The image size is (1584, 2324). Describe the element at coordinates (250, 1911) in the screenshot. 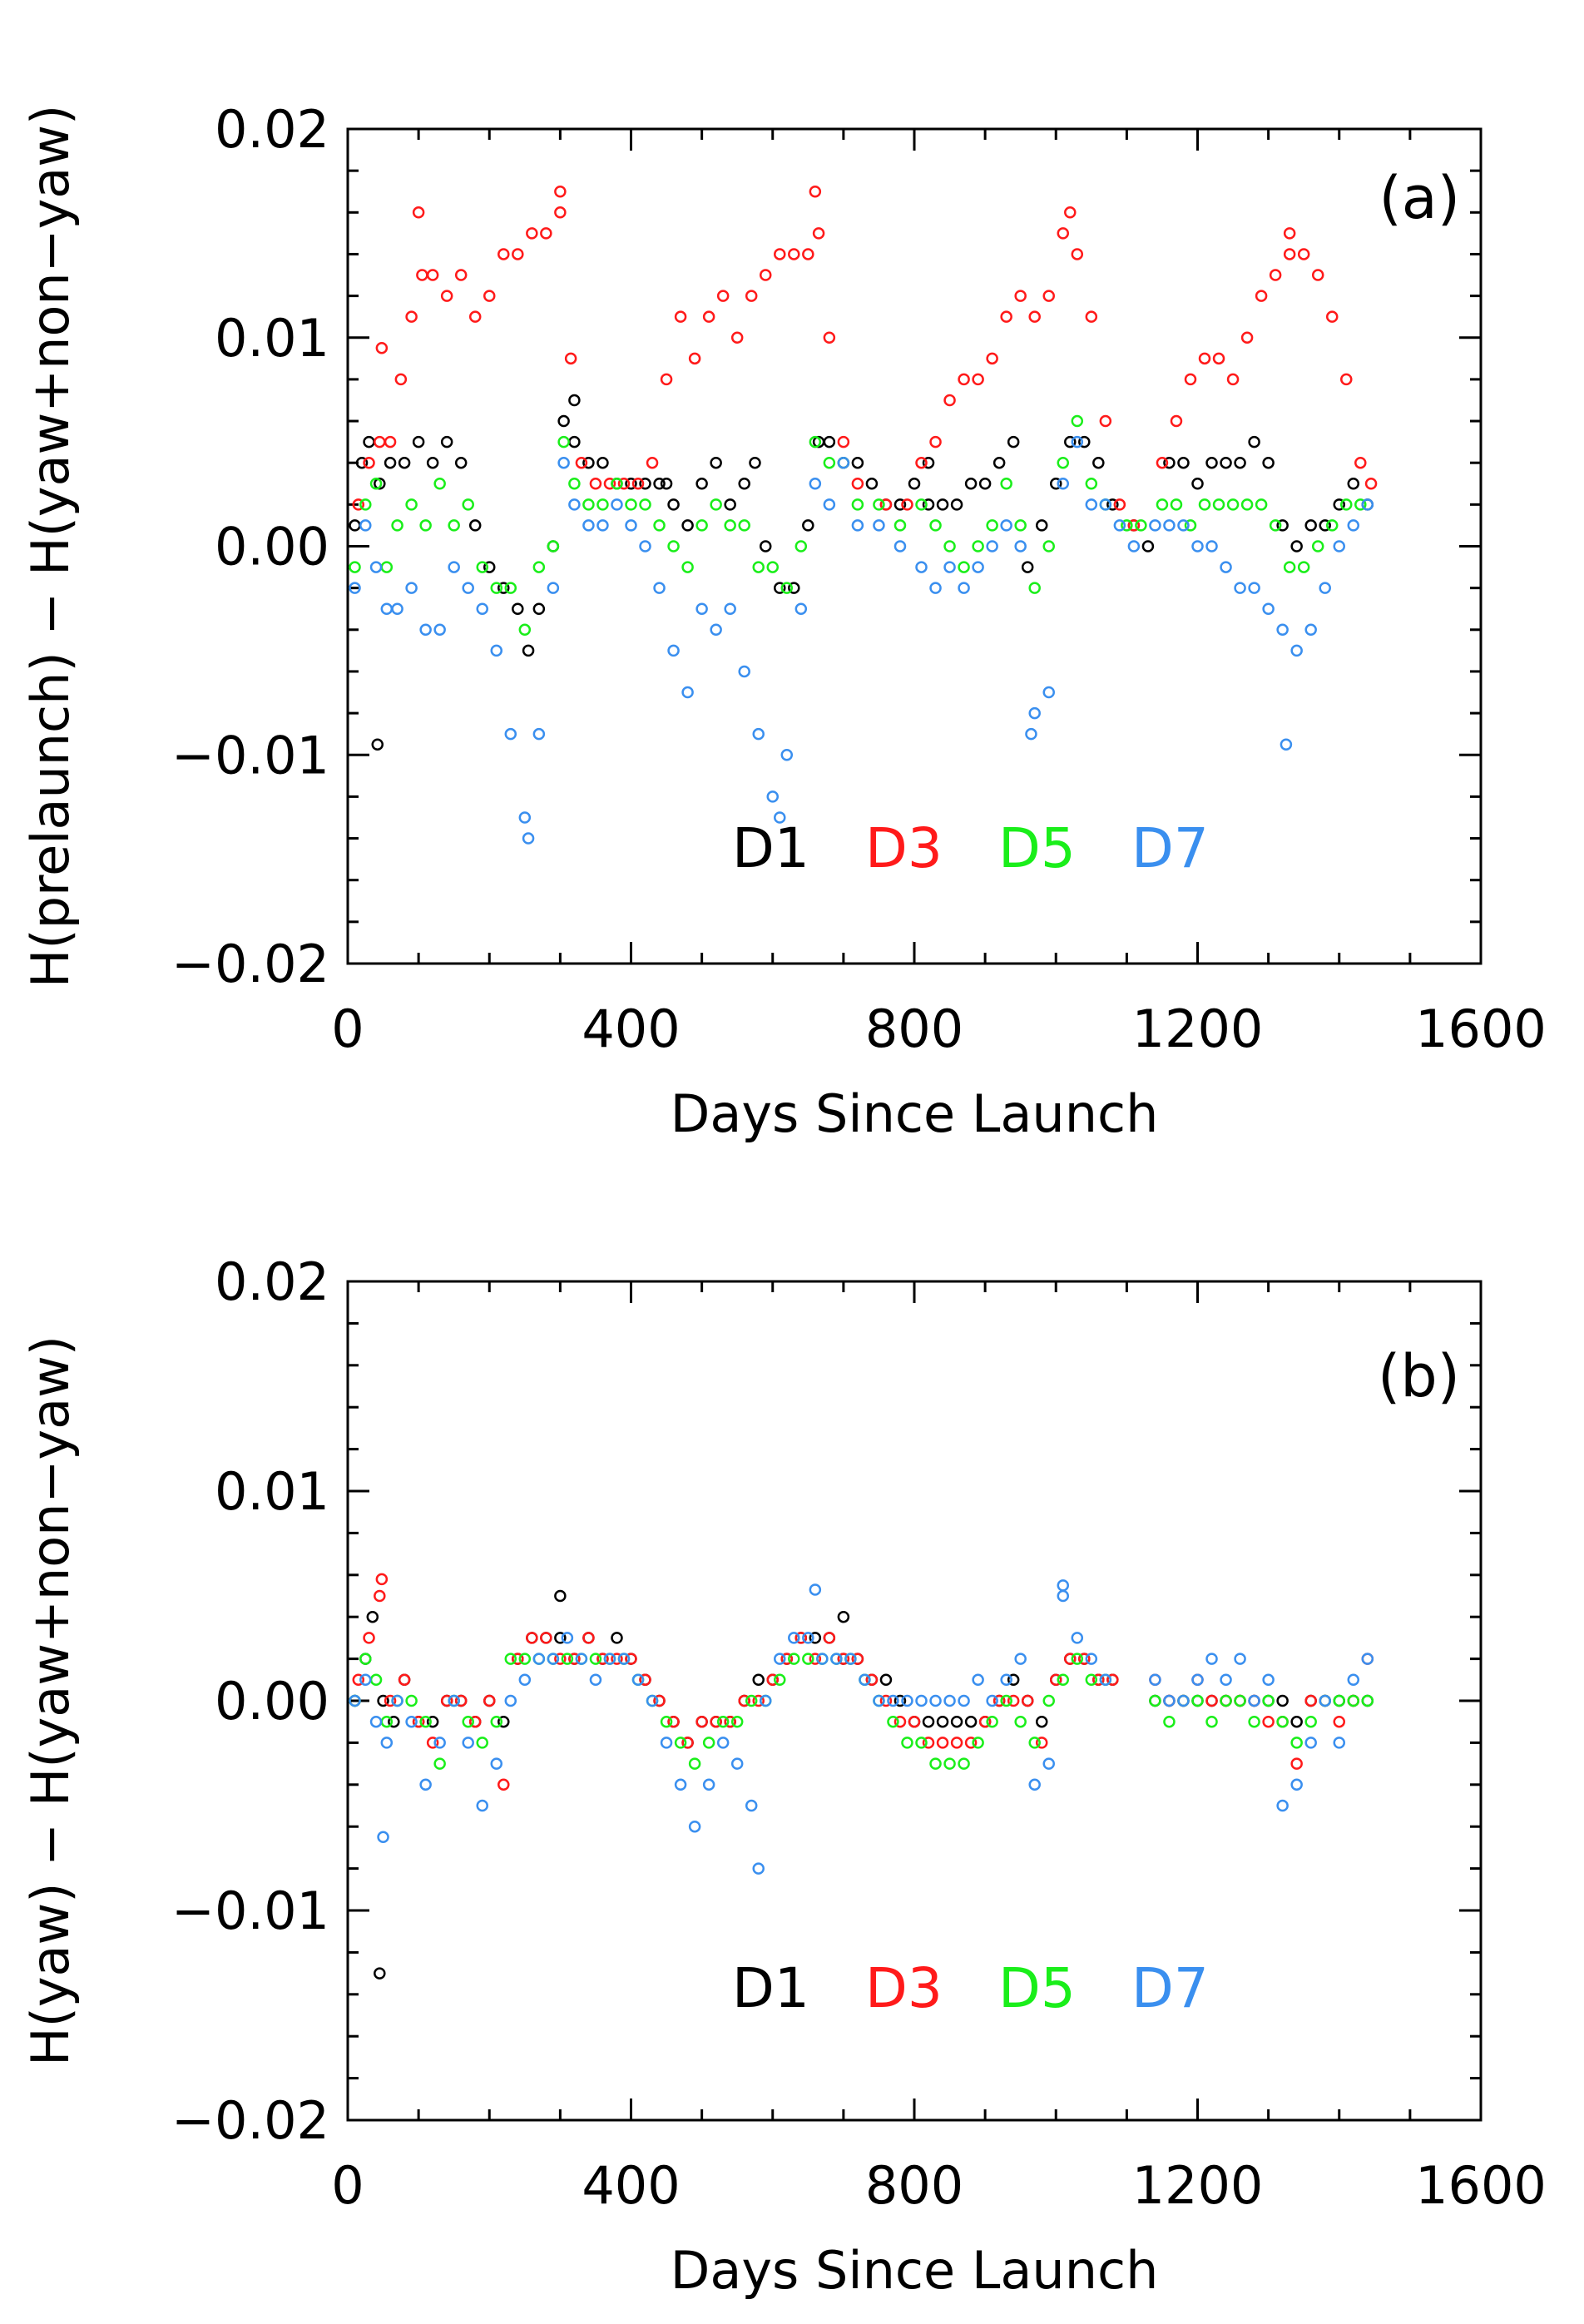

I see `panel-b-y-tick-label: −0.01` at that location.